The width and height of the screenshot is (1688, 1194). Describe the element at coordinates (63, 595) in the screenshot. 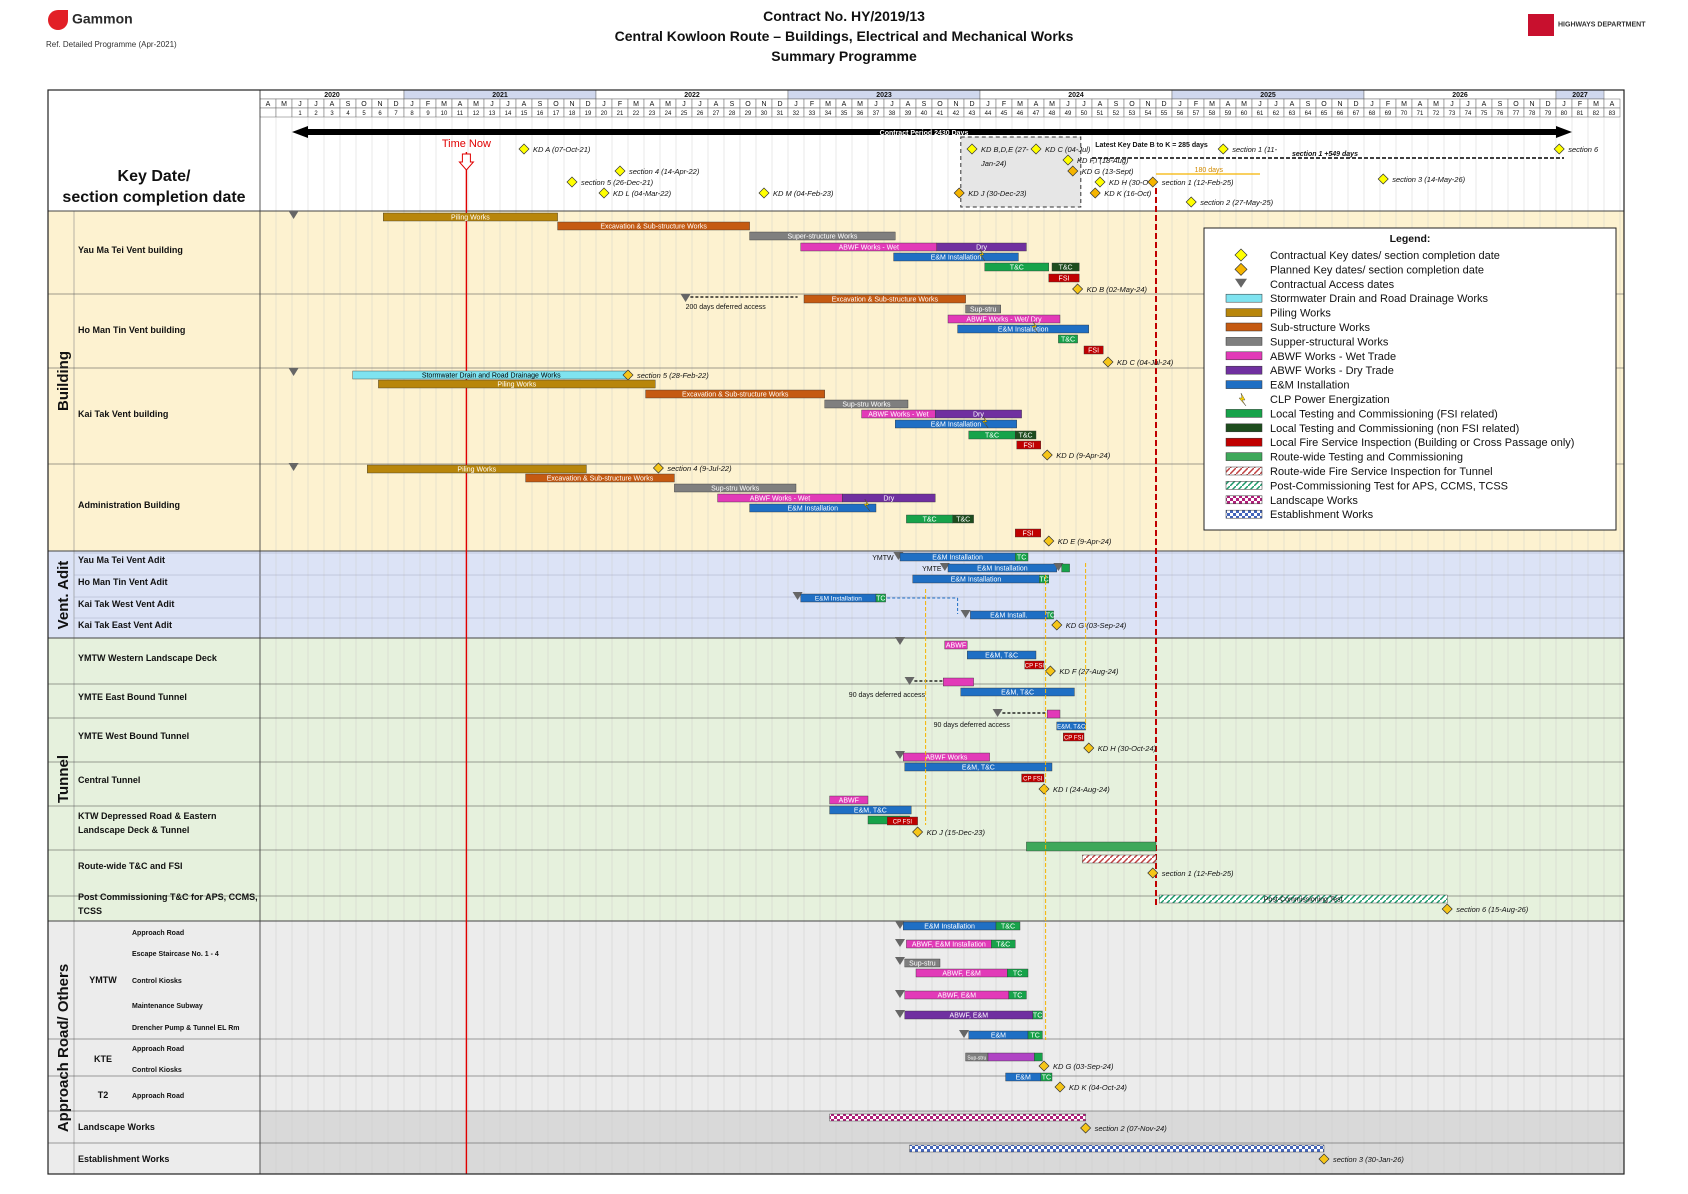

I see `group-label: Vent. Adit` at that location.